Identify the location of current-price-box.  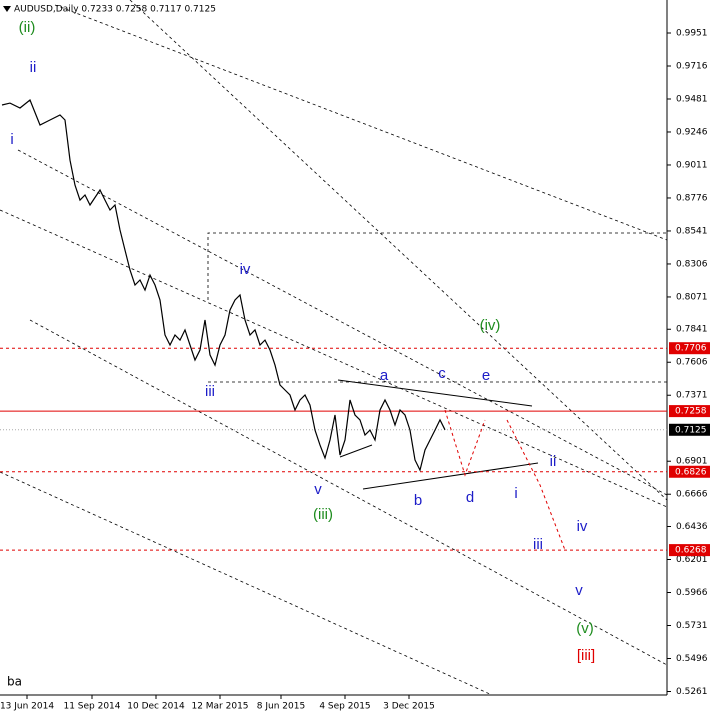
(689, 429).